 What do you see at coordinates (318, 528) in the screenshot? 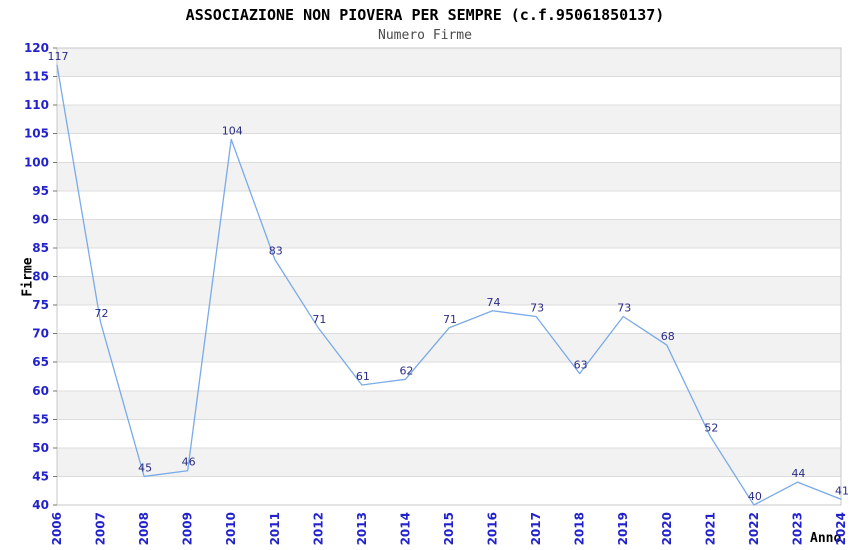
I see `x-tick-label: 2012` at bounding box center [318, 528].